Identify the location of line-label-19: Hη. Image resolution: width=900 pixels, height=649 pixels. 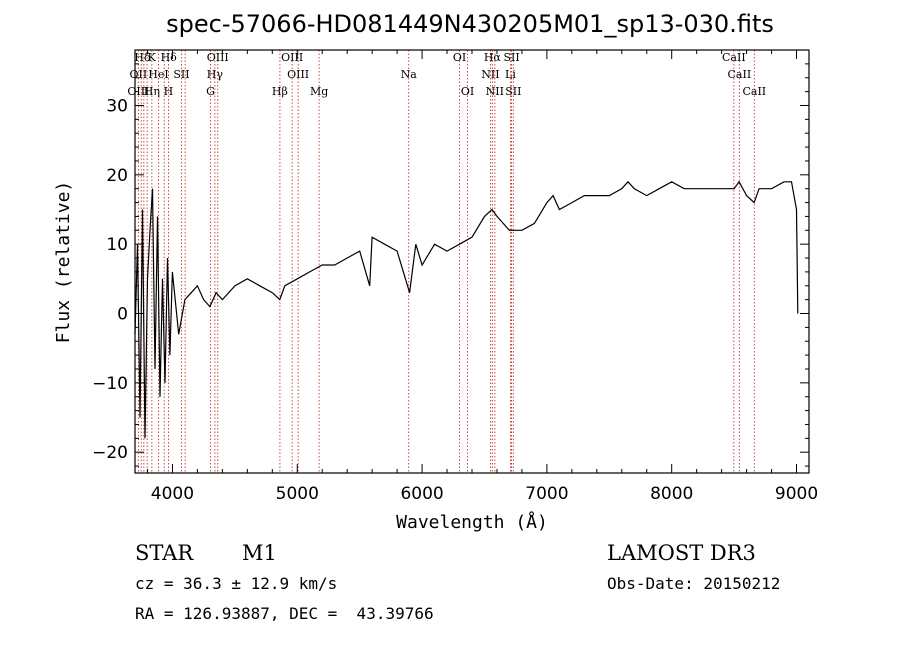
(152, 91).